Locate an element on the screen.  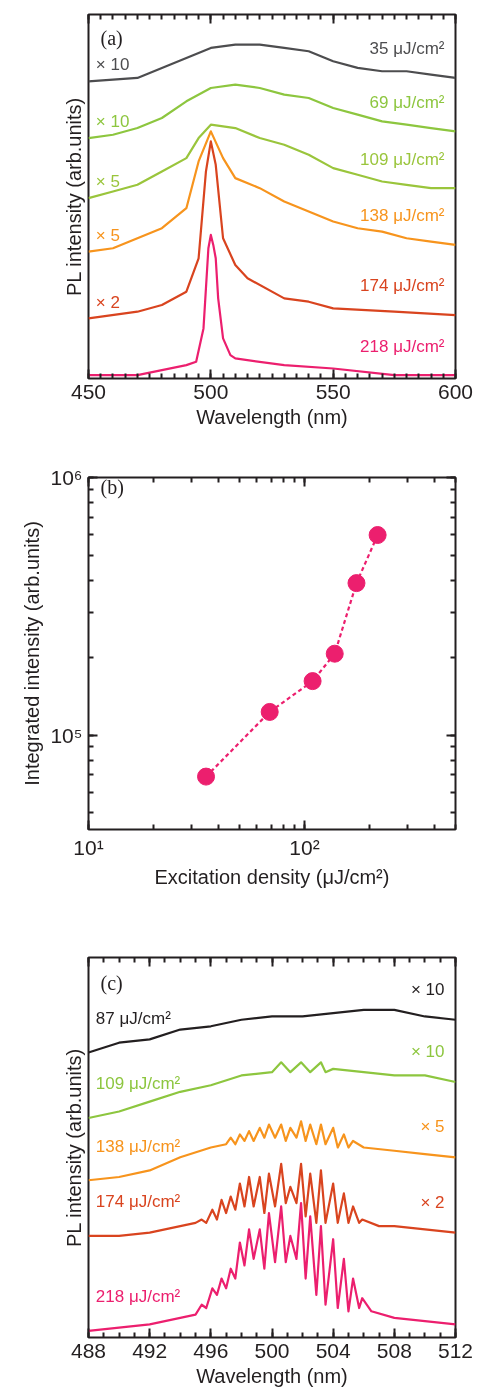
y-axis-title: Integrated intensity (arb.units) is located at coordinates (32, 653).